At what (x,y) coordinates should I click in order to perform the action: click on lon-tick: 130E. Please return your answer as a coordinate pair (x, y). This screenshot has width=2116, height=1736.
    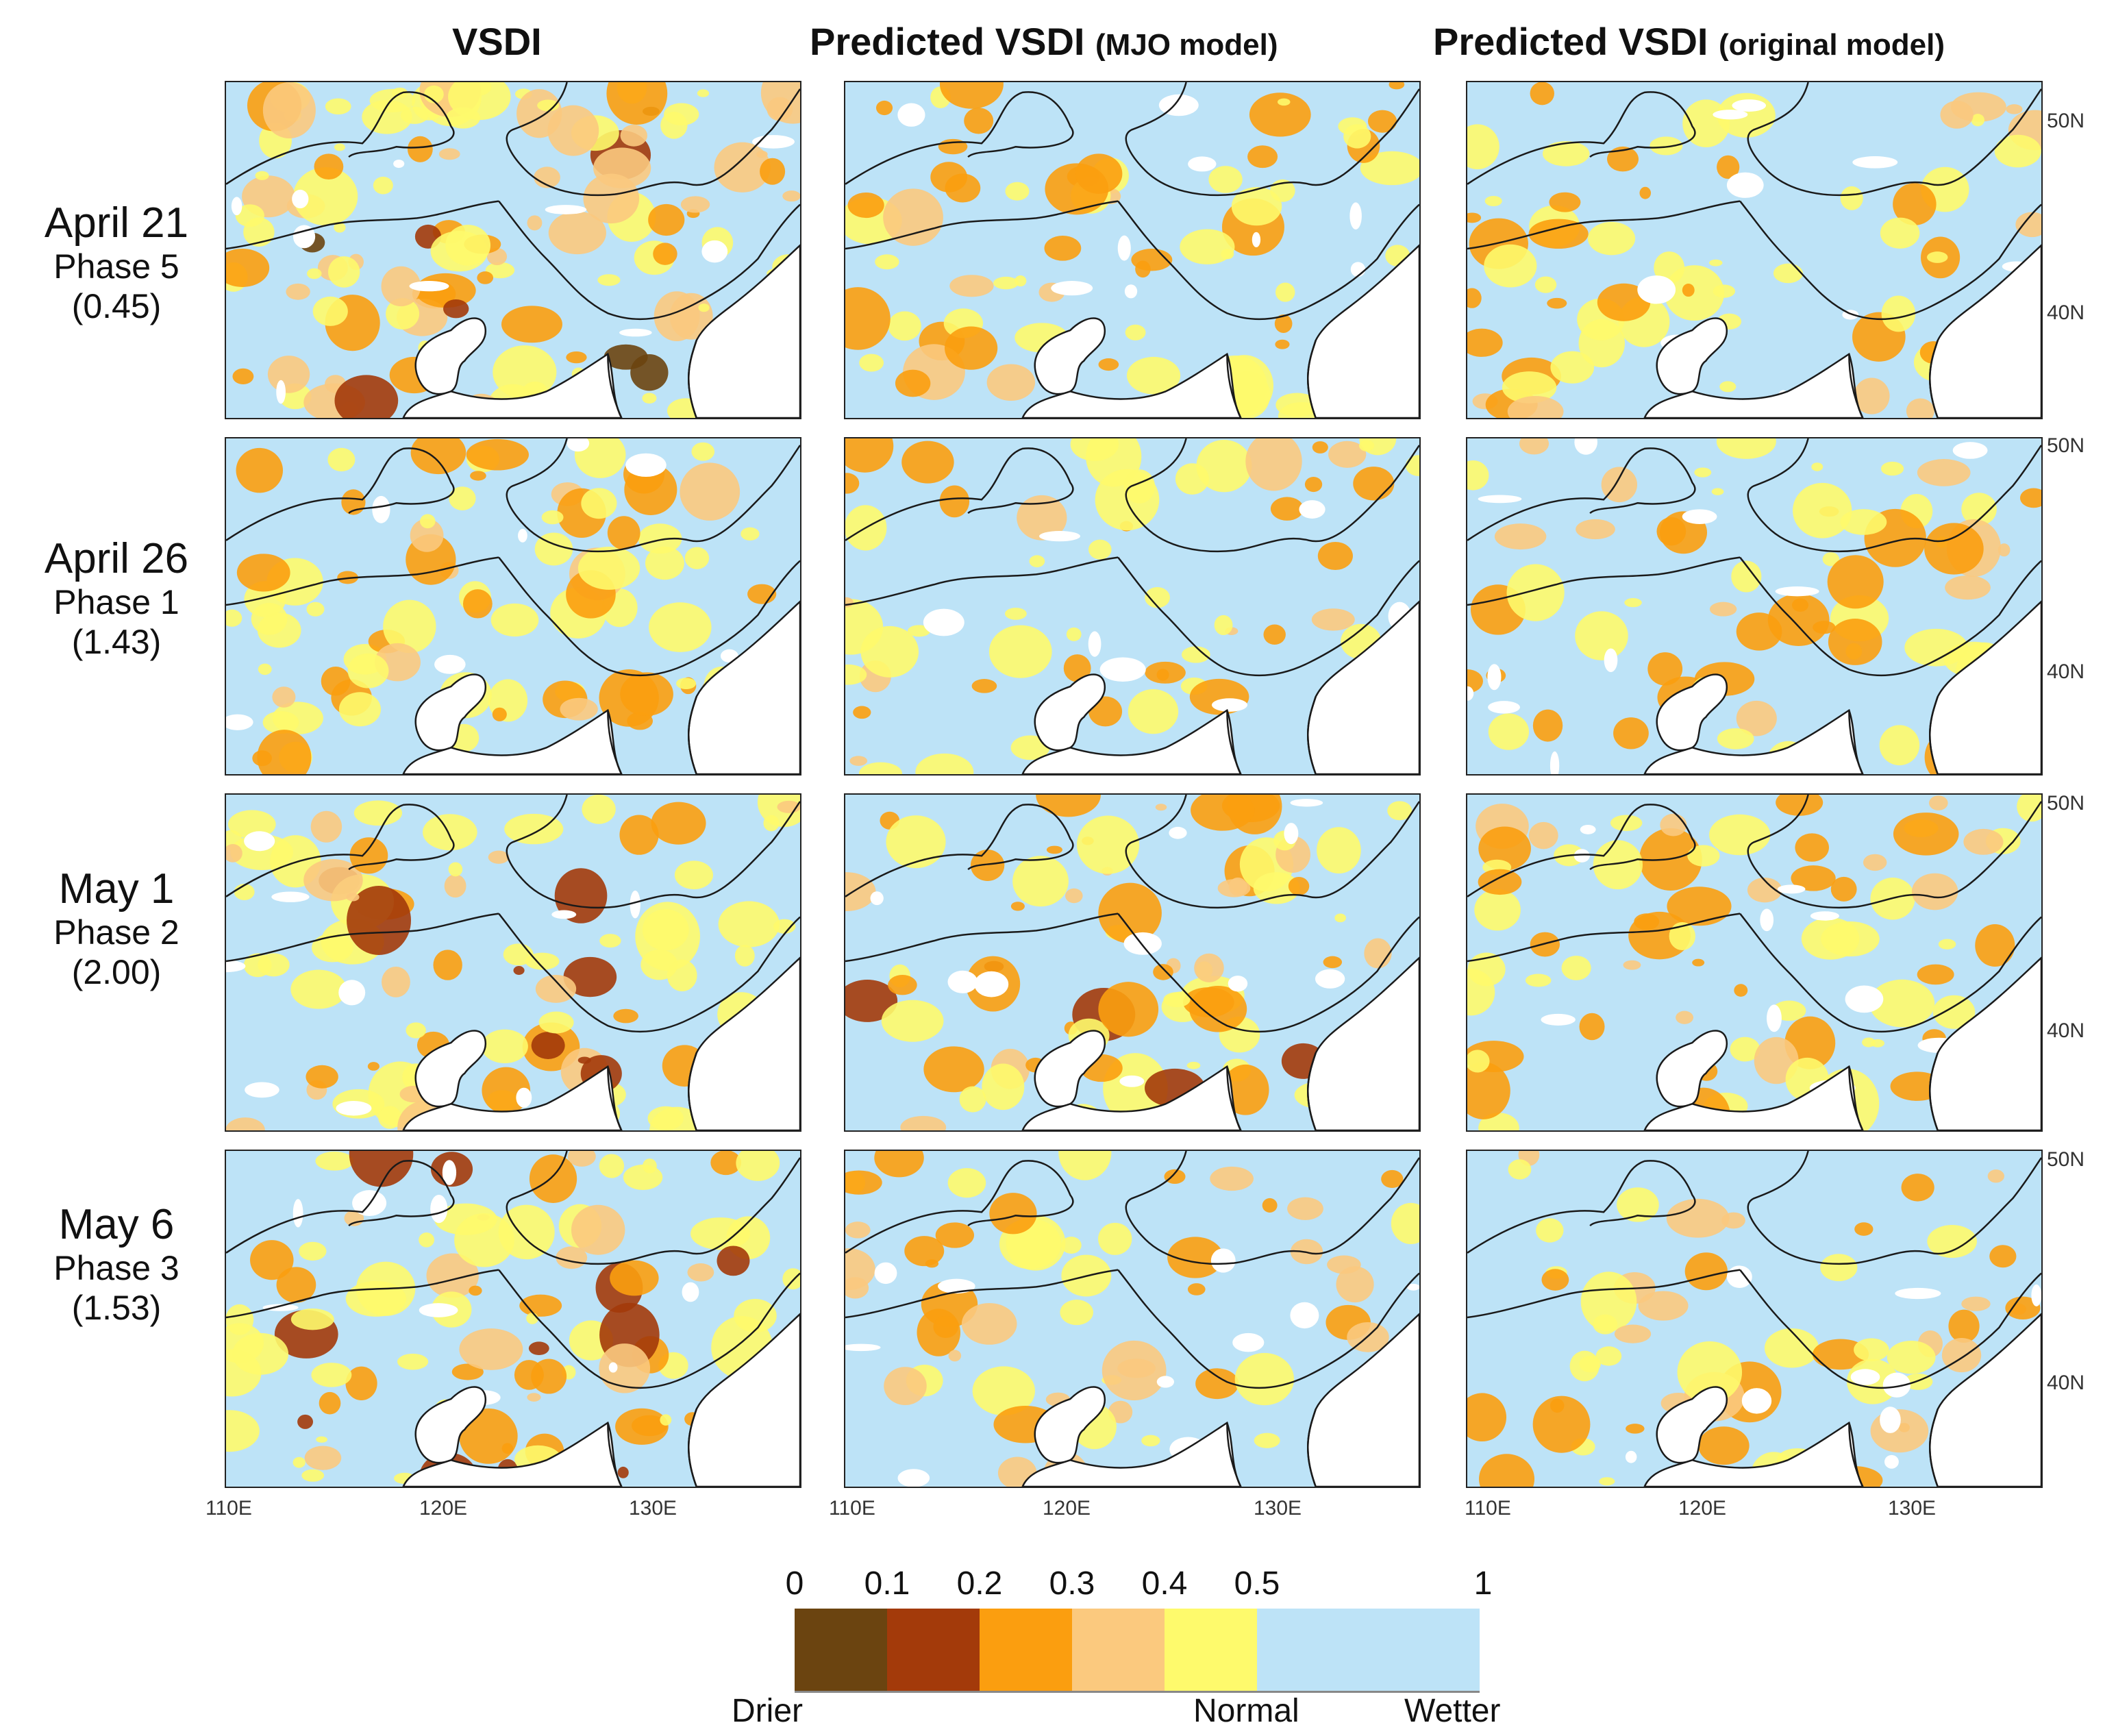
    Looking at the image, I should click on (1278, 1508).